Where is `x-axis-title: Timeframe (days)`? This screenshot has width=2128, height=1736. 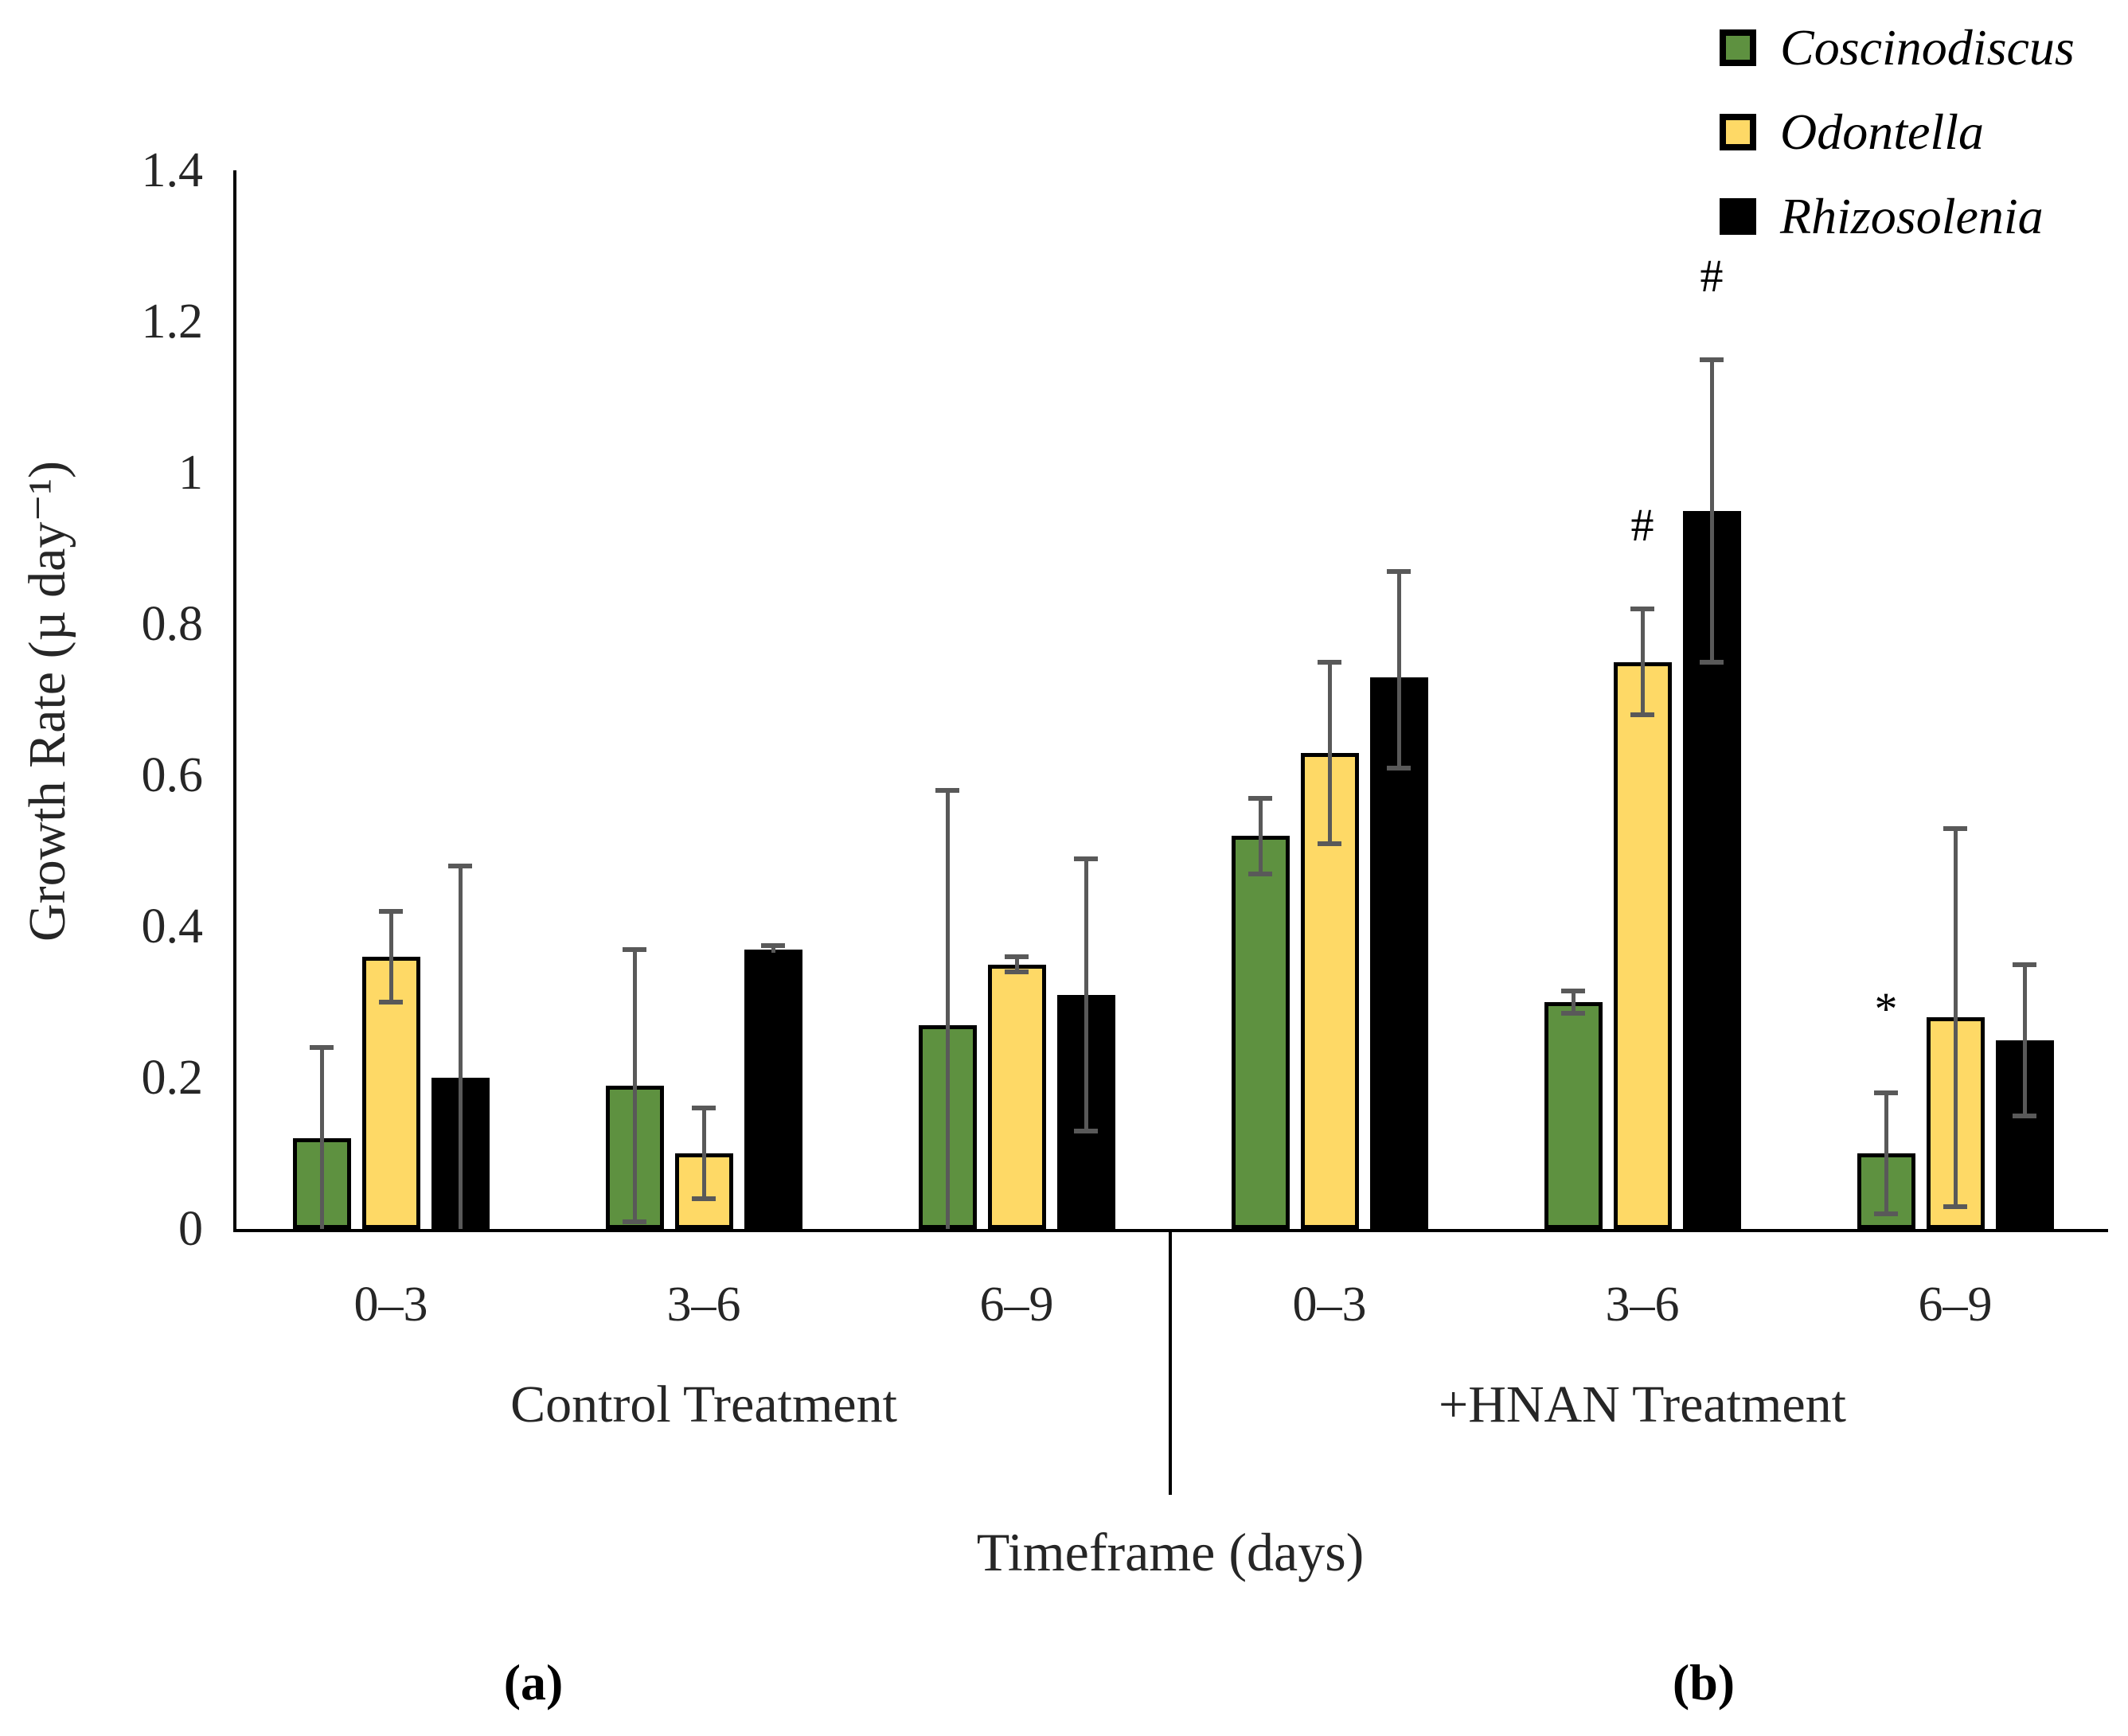
x-axis-title: Timeframe (days) is located at coordinates (1170, 1552).